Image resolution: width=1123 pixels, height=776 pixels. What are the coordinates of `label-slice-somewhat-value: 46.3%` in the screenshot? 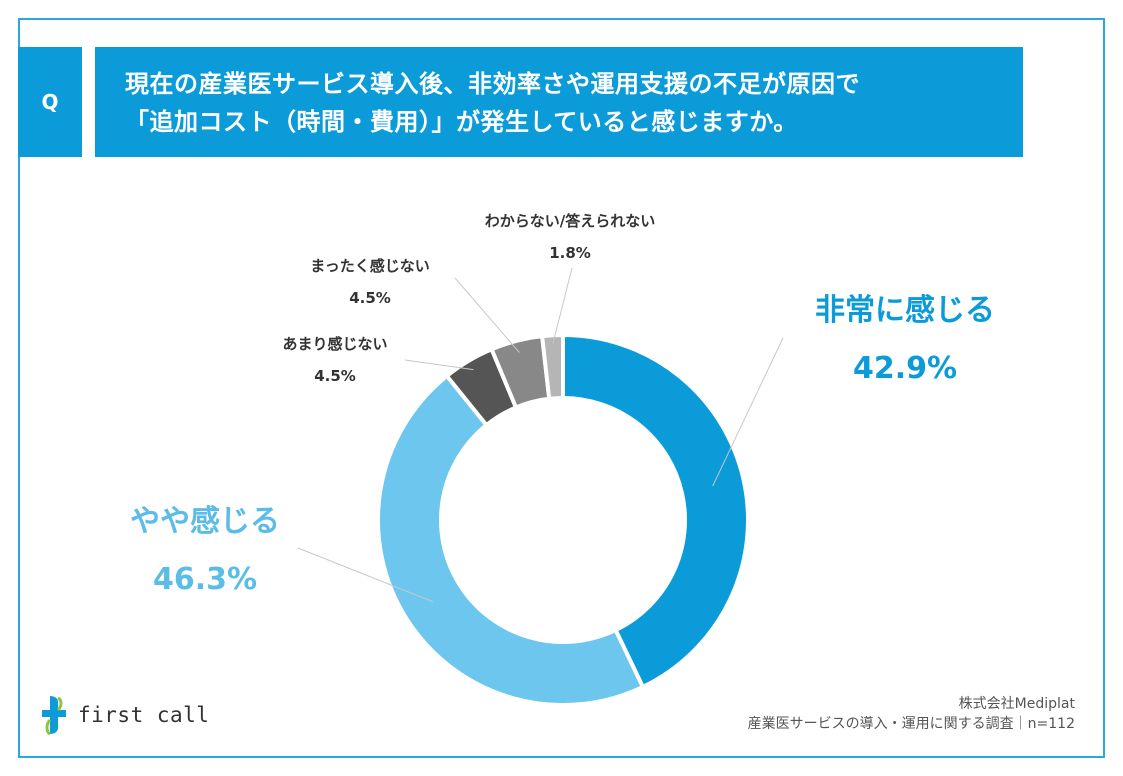 It's located at (205, 579).